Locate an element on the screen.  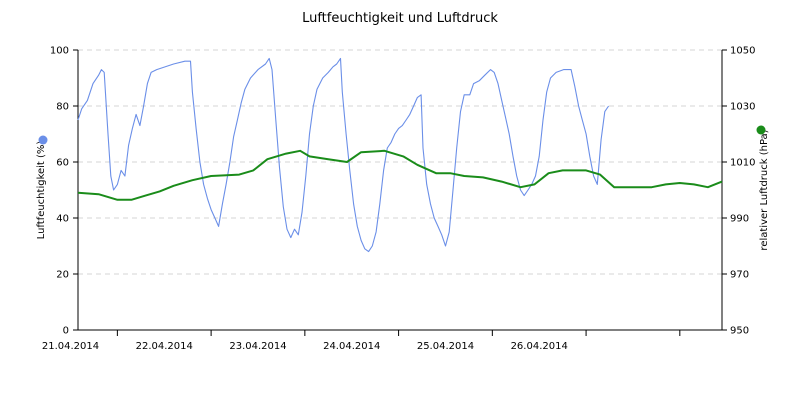
right-tick-label: 1010 is located at coordinates (742, 163).